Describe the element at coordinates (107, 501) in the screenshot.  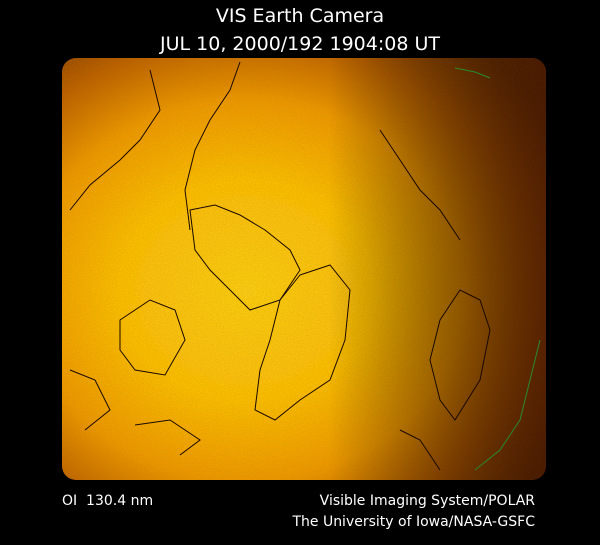
I see `wavelength: OI 130.4 nm` at that location.